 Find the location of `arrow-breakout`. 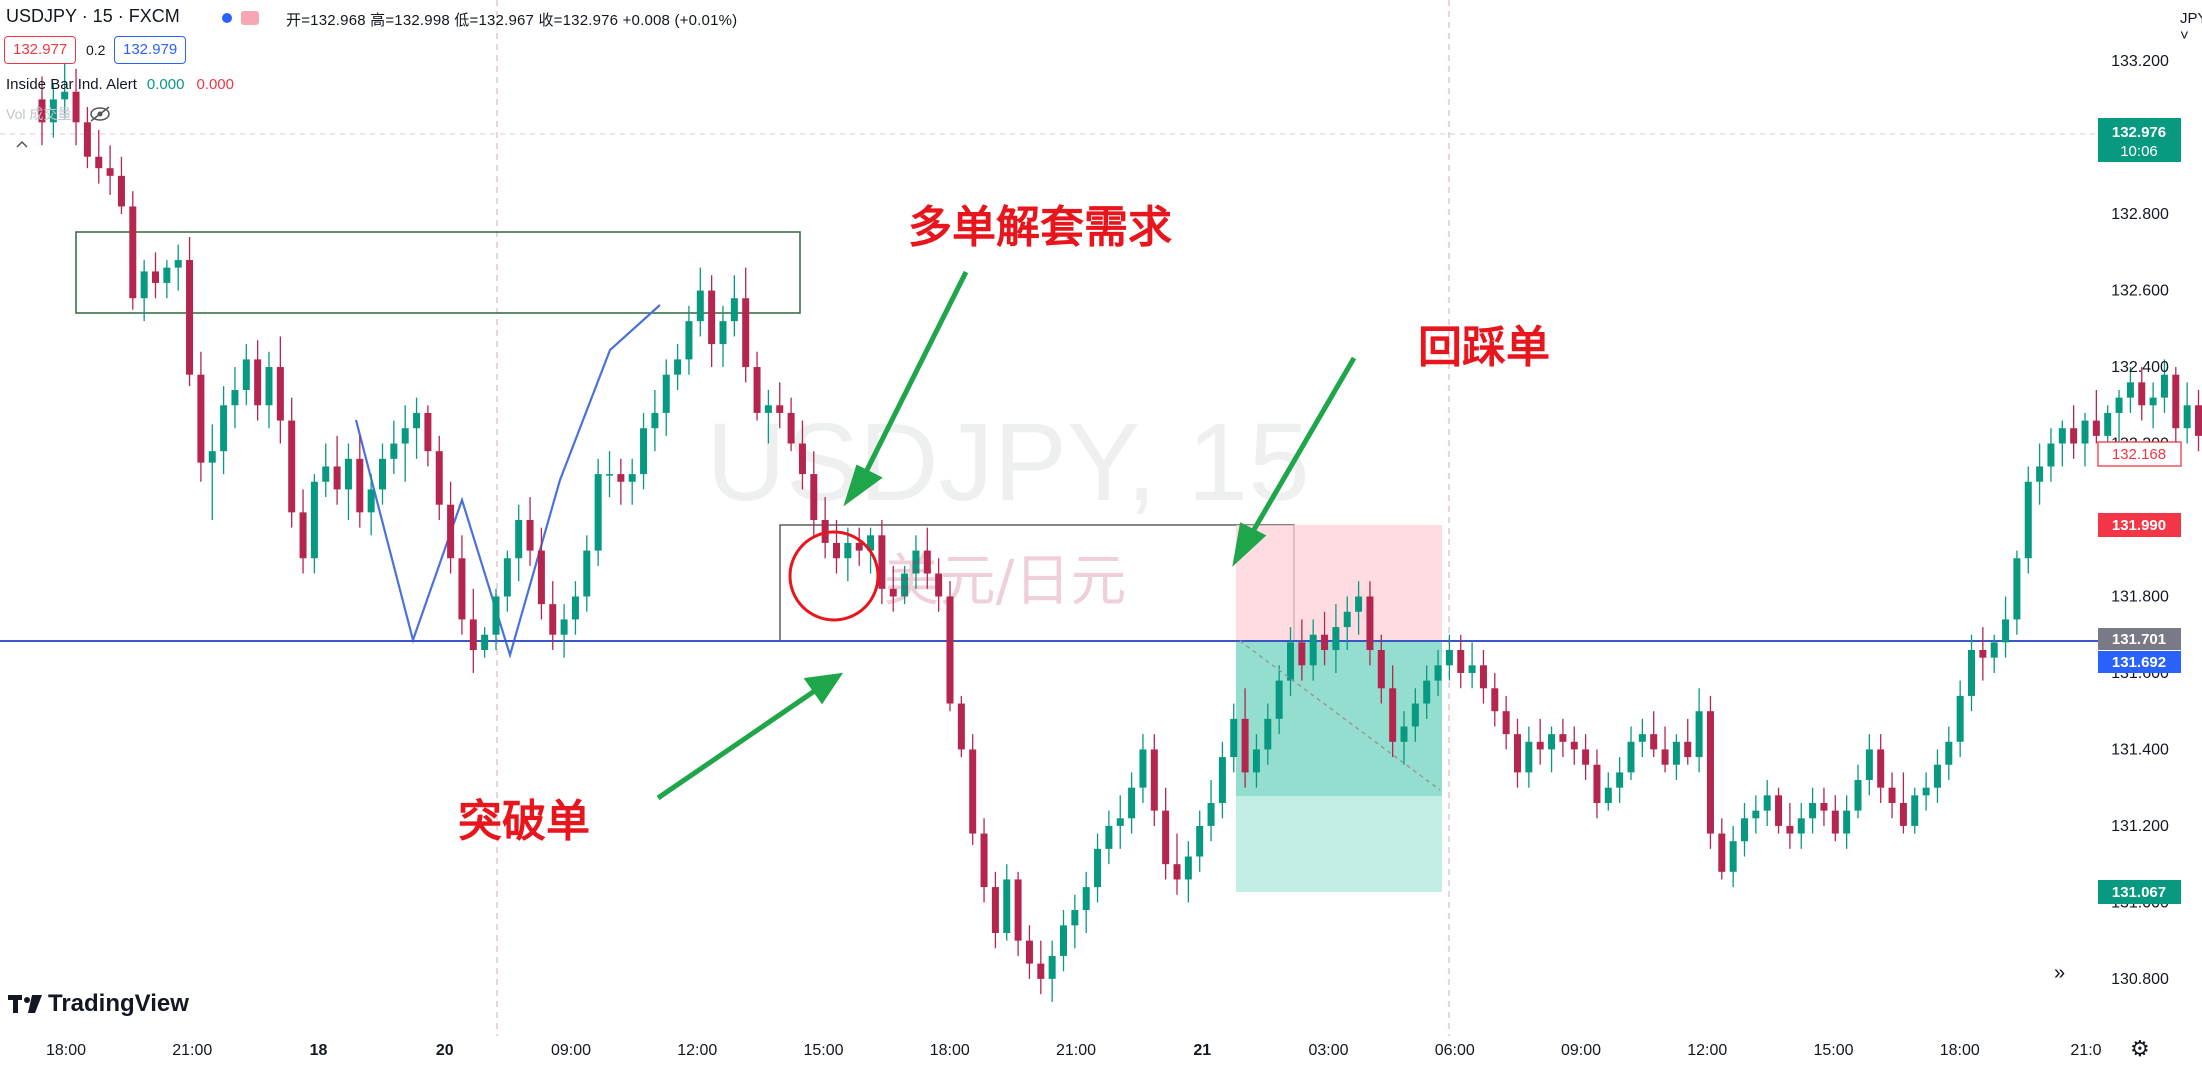

arrow-breakout is located at coordinates (750, 736).